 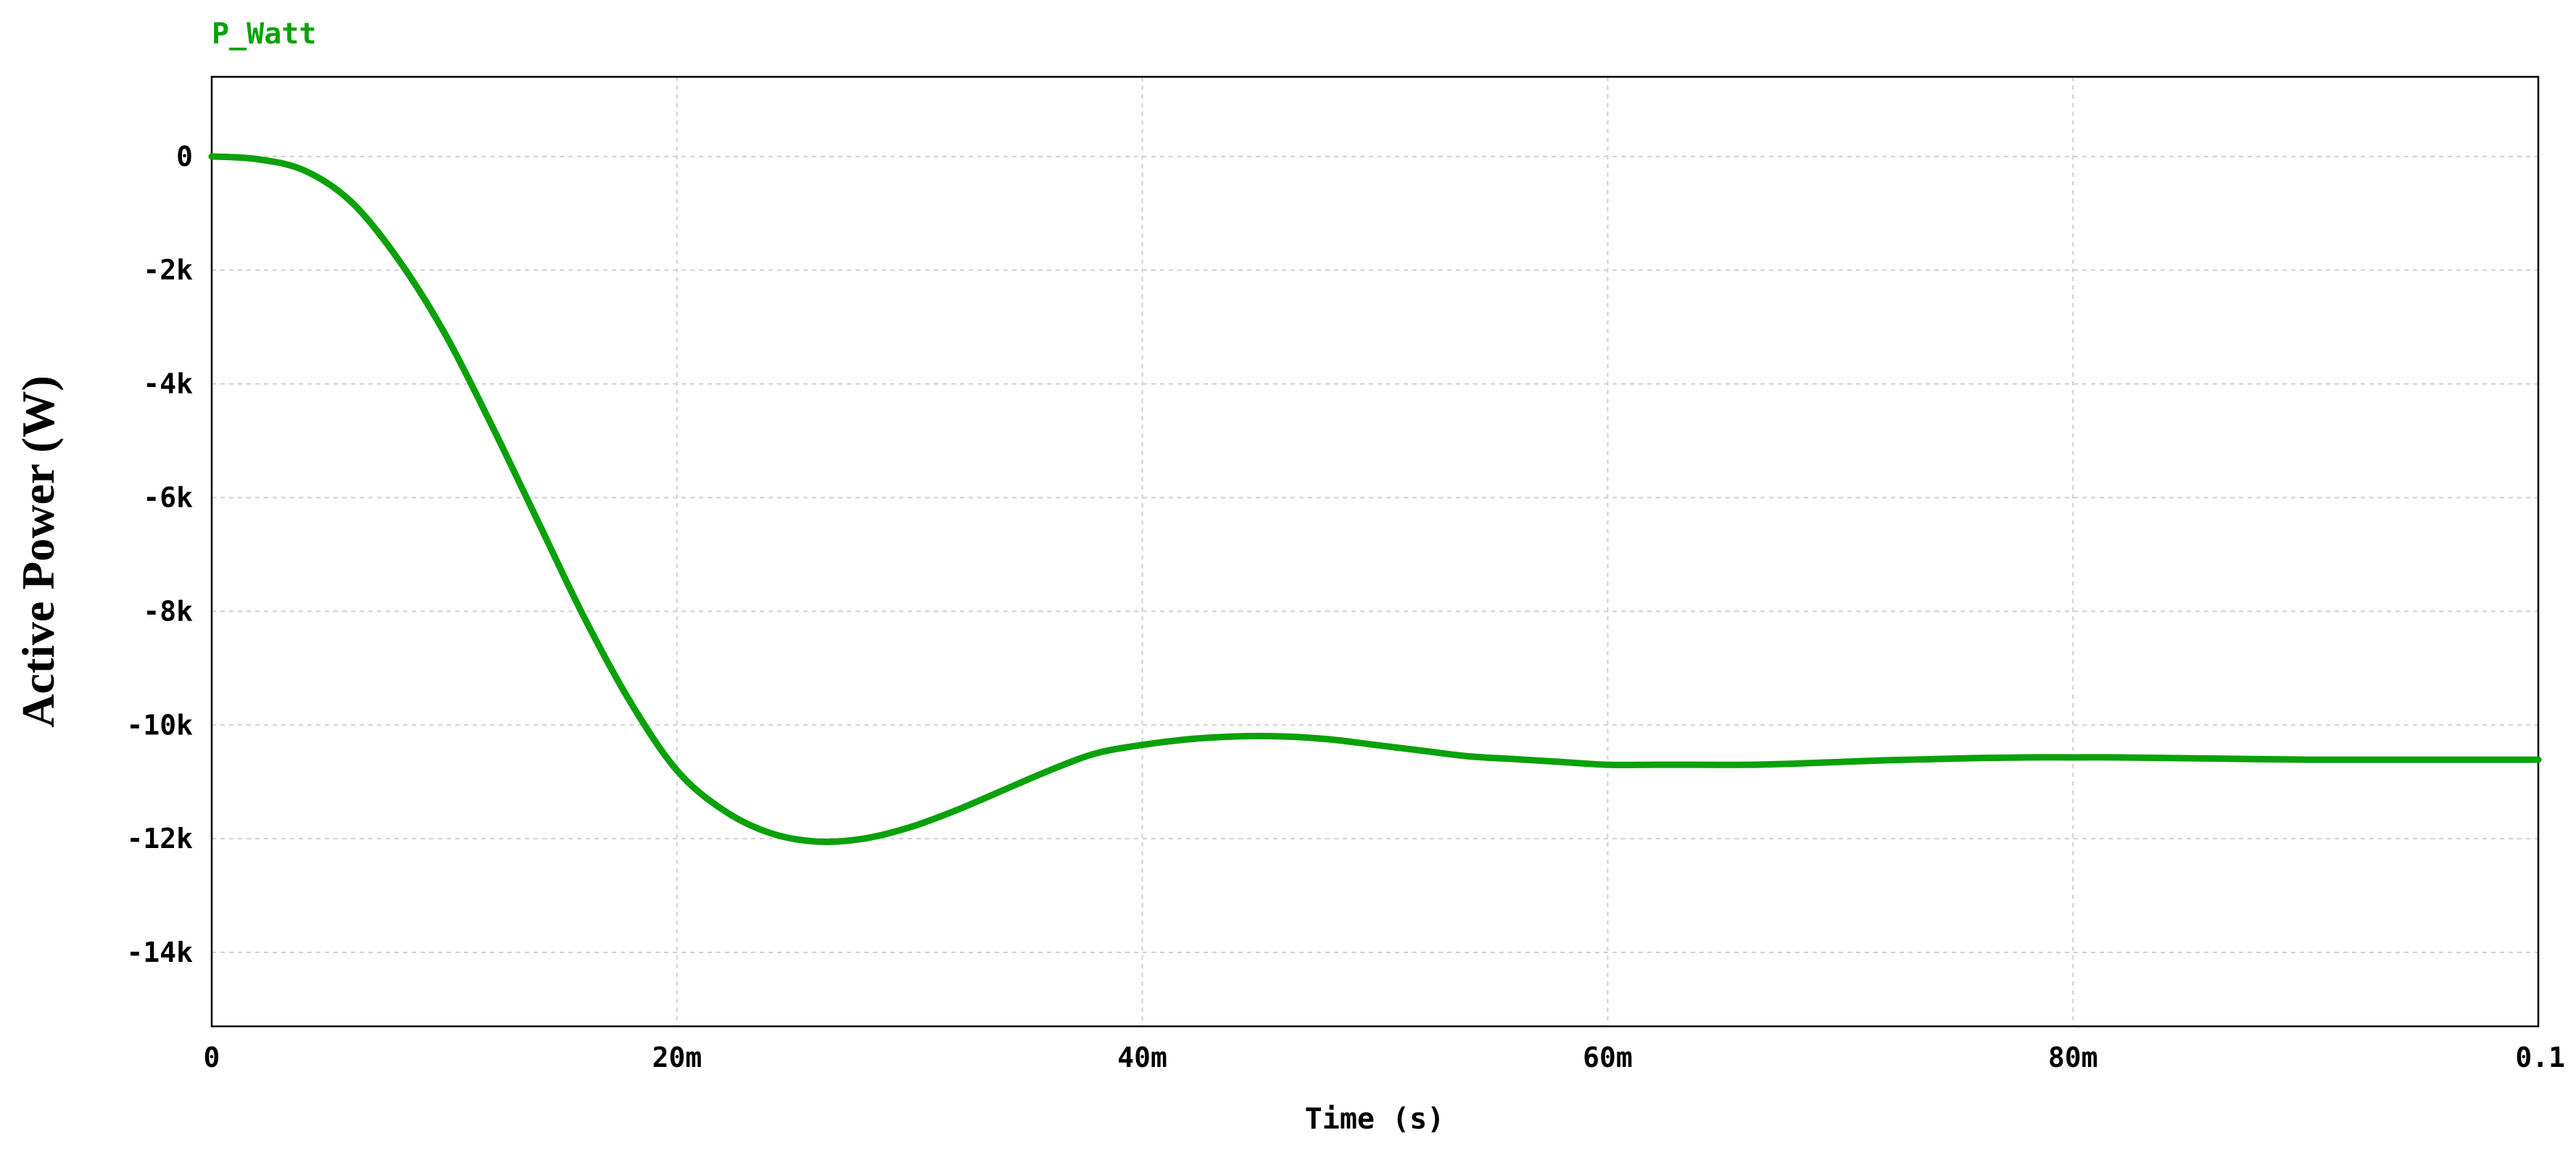 I want to click on legend-series-label: P_Watt, so click(x=264, y=34).